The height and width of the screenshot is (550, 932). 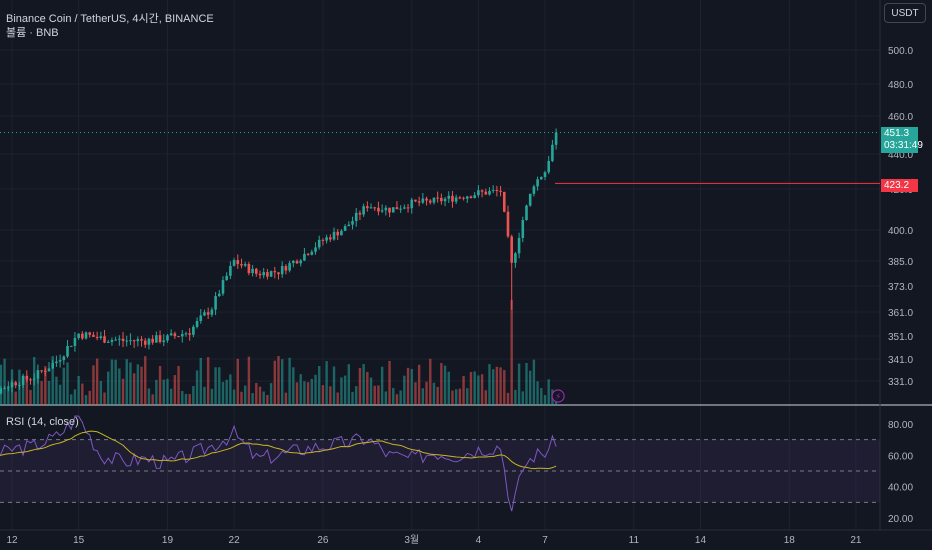 What do you see at coordinates (479, 540) in the screenshot?
I see `time-tick-label: 4` at bounding box center [479, 540].